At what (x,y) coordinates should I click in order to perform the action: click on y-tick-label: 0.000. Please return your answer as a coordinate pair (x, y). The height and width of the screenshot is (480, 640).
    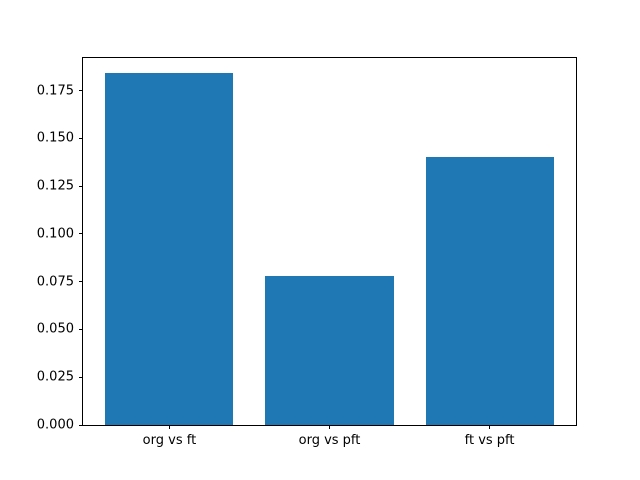
    Looking at the image, I should click on (55, 425).